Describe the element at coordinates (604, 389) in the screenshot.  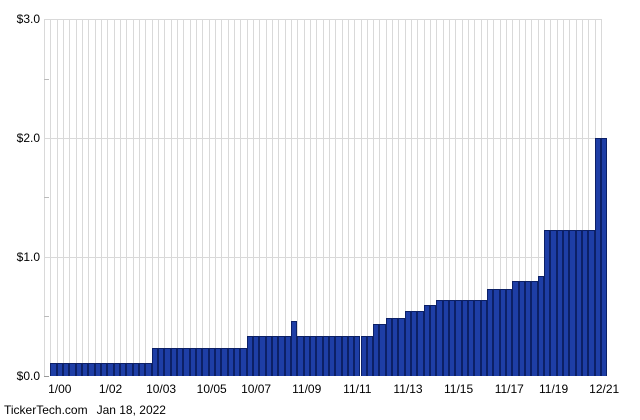
I see `x-tick-label: 12/21` at that location.